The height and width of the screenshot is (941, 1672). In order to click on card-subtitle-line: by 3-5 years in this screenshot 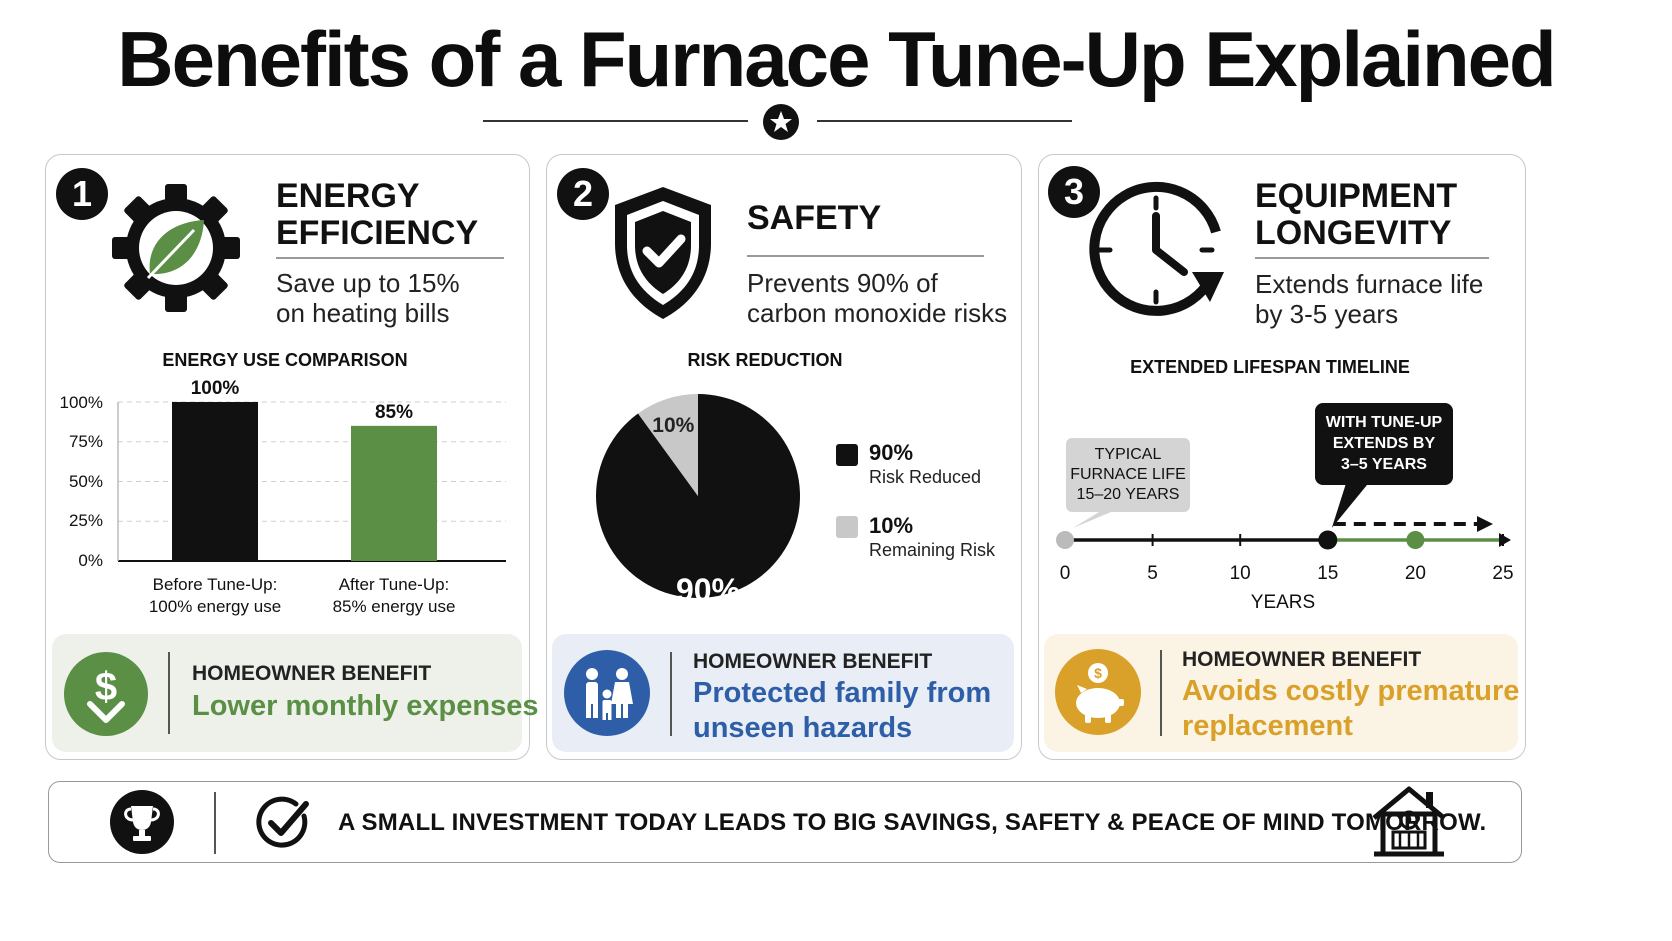, I will do `click(1327, 314)`.